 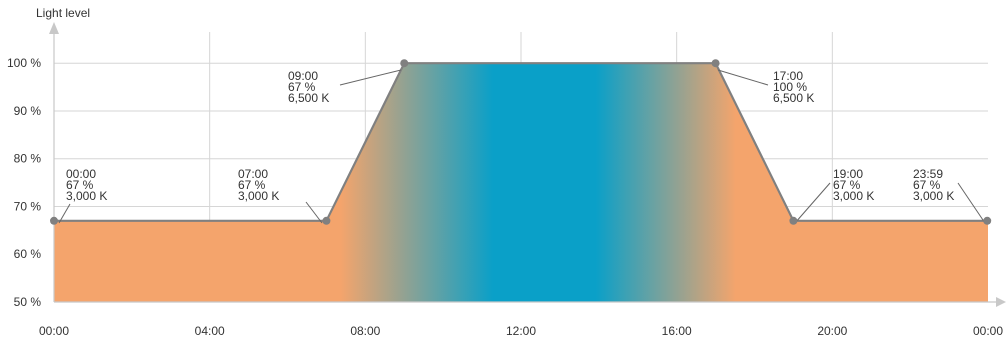 What do you see at coordinates (303, 76) in the screenshot?
I see `annotation-text: 09:00` at bounding box center [303, 76].